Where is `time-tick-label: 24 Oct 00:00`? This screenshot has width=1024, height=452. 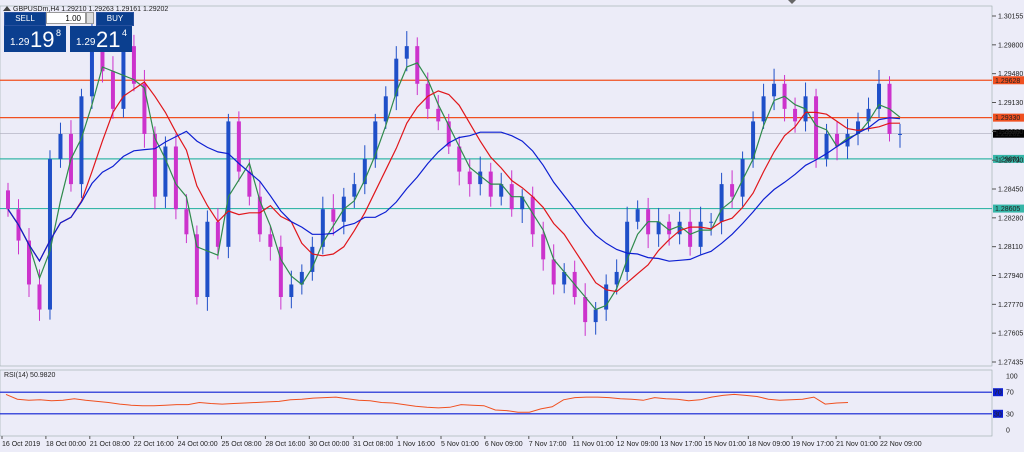 time-tick-label: 24 Oct 00:00 is located at coordinates (198, 444).